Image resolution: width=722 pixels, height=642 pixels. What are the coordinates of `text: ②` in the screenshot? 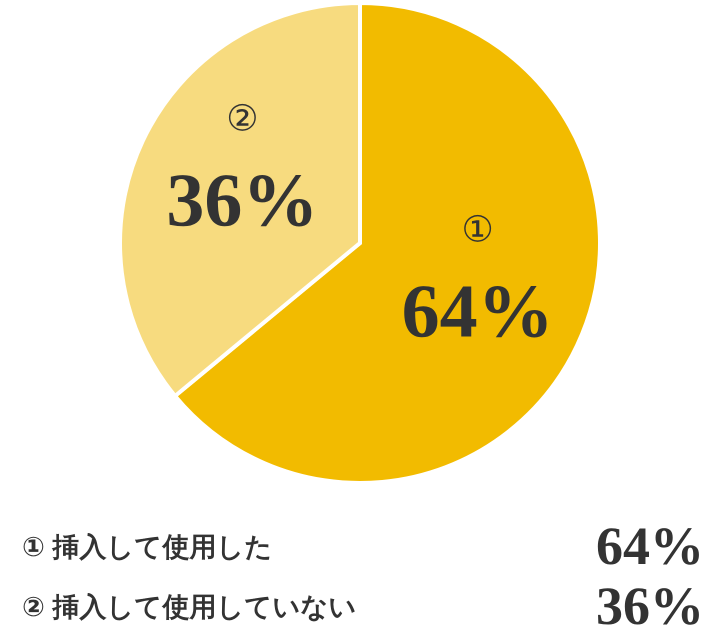 It's located at (242, 118).